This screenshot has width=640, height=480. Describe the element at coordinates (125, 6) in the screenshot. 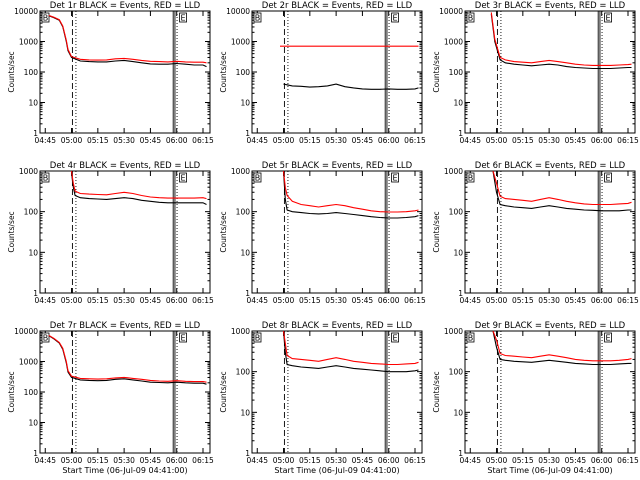

I see `panel-title: Det 1r BLACK = Events, RED = LLD` at that location.